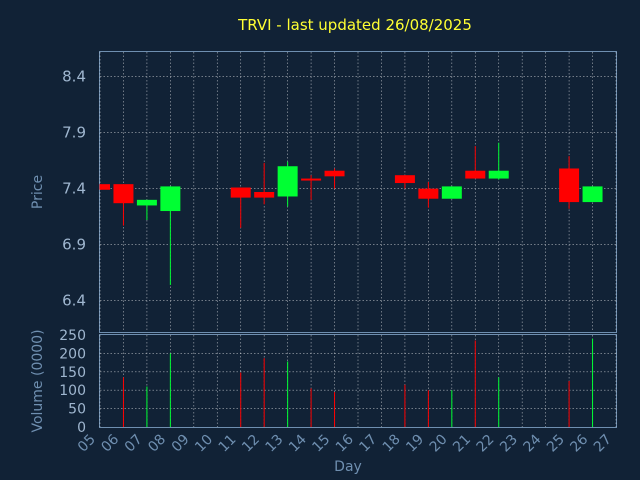 Image resolution: width=640 pixels, height=480 pixels. I want to click on x-tick-label: 06, so click(110, 443).